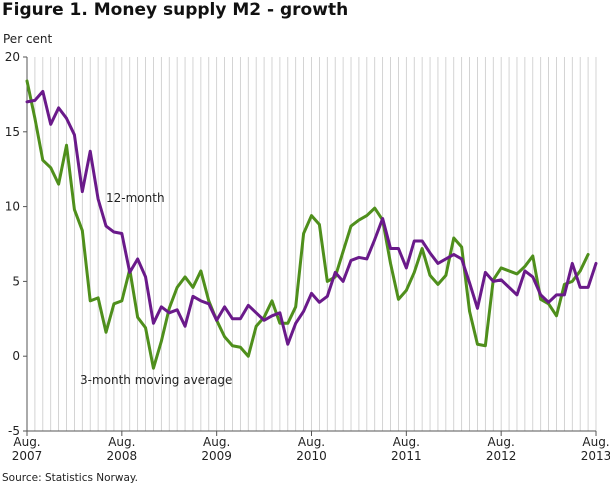 The width and height of the screenshot is (610, 488). What do you see at coordinates (27, 449) in the screenshot?
I see `x-tick-label: Aug. 2007` at bounding box center [27, 449].